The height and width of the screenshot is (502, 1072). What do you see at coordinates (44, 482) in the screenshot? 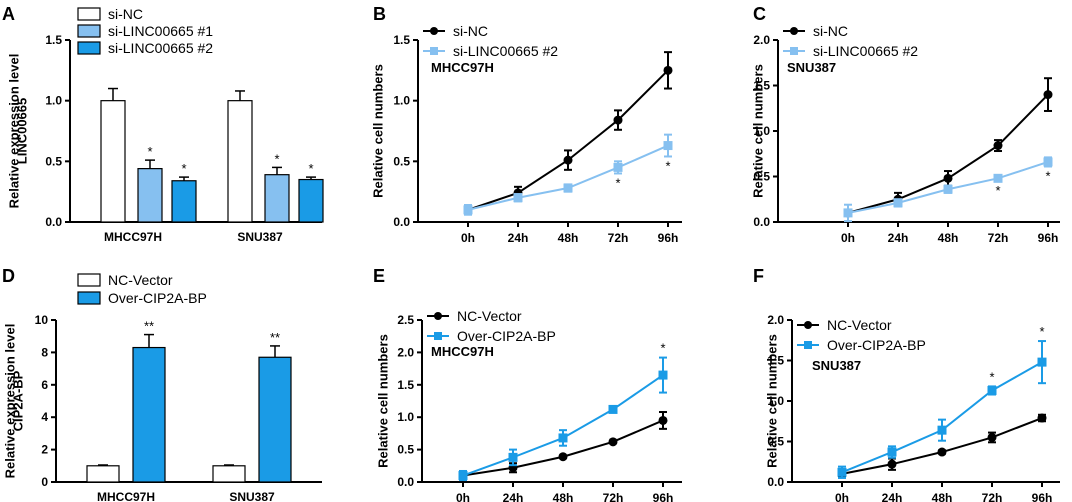
I see `y-tick-label: 0` at bounding box center [44, 482].